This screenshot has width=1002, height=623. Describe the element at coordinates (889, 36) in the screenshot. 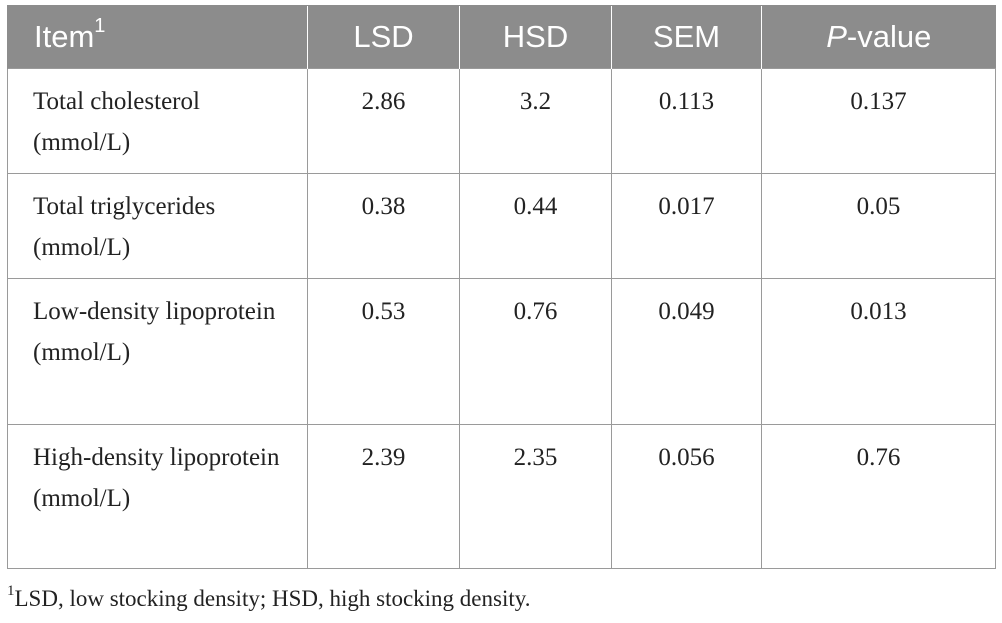

I see `header-p-rest: -value` at that location.